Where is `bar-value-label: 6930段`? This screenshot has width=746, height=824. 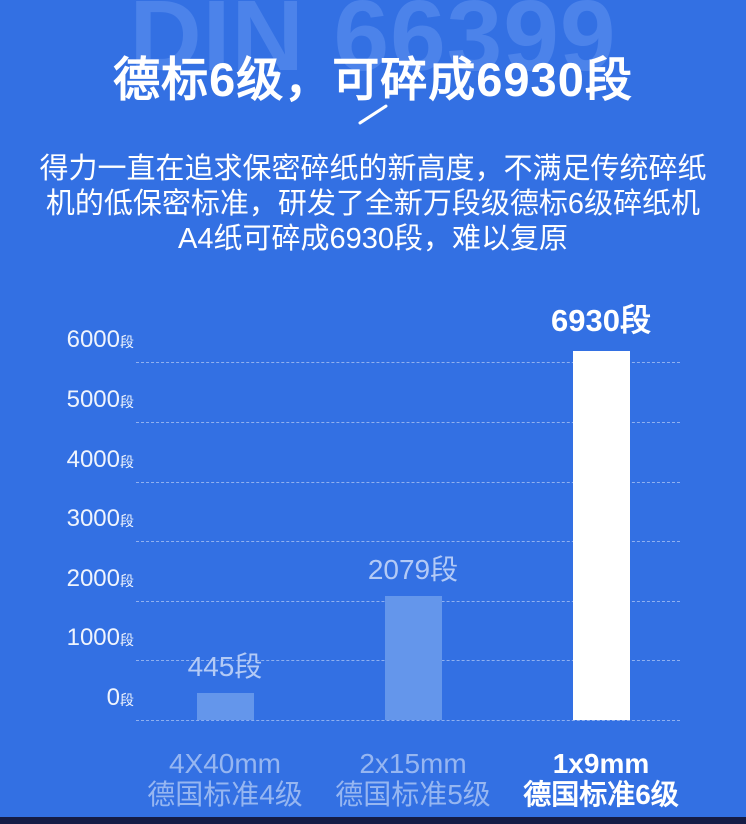
bar-value-label: 6930段 is located at coordinates (601, 320).